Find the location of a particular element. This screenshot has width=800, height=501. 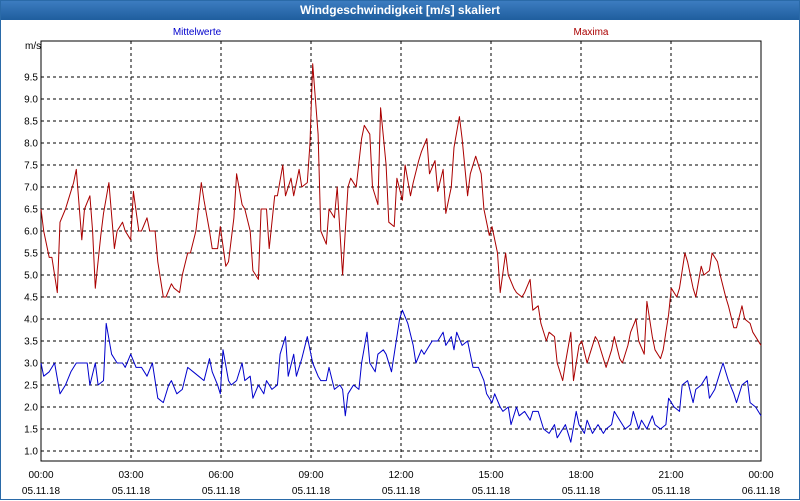

y-tick-label: 6.5 is located at coordinates (31, 210).